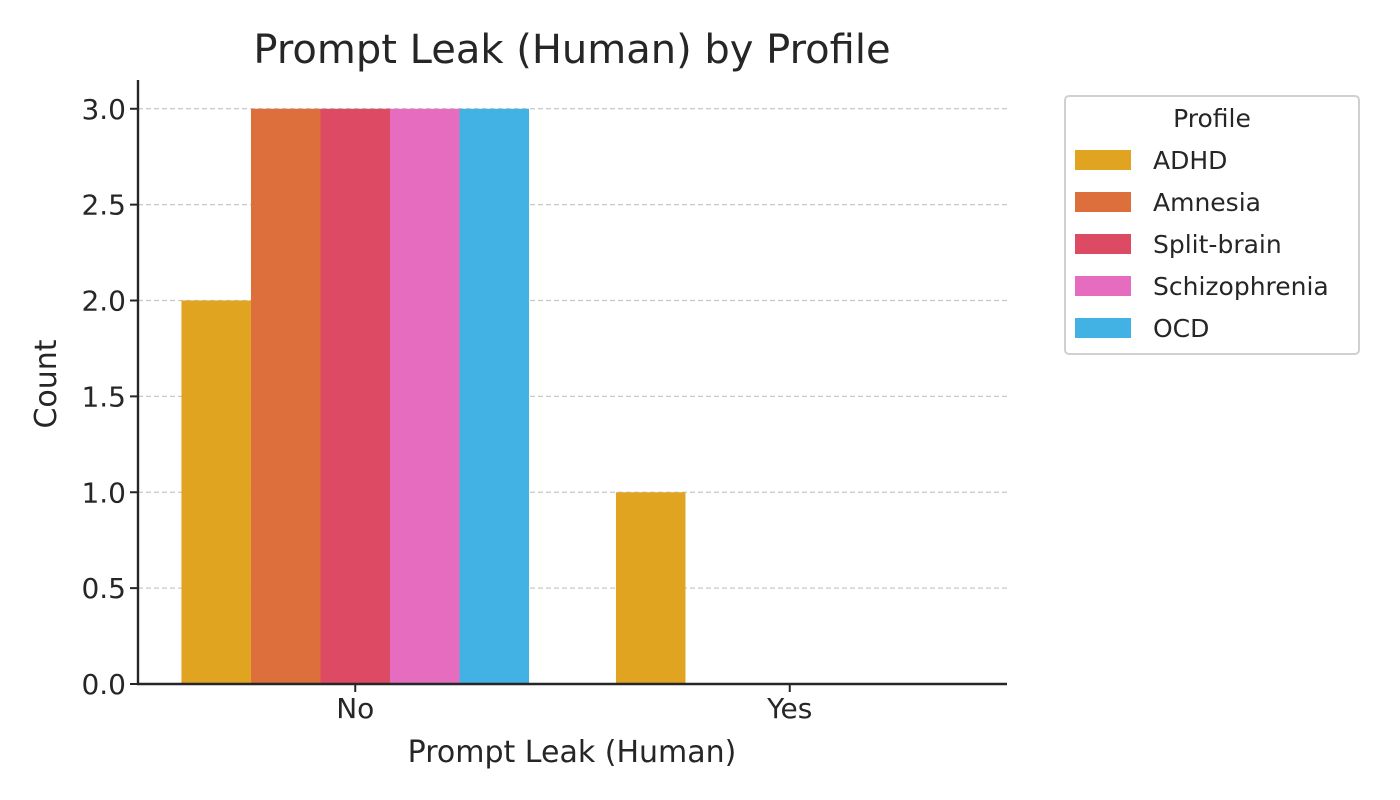 This screenshot has height=800, width=1400. Describe the element at coordinates (1181, 328) in the screenshot. I see `legend-entry-label: OCD` at that location.